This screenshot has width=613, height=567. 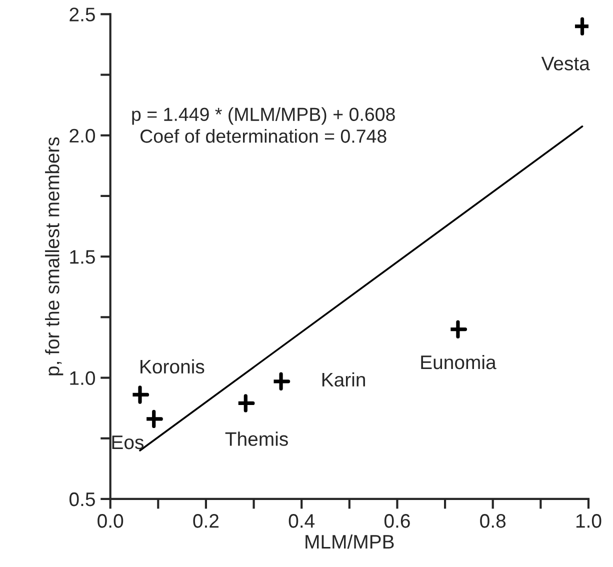 What do you see at coordinates (343, 379) in the screenshot?
I see `annotation: Karin` at bounding box center [343, 379].